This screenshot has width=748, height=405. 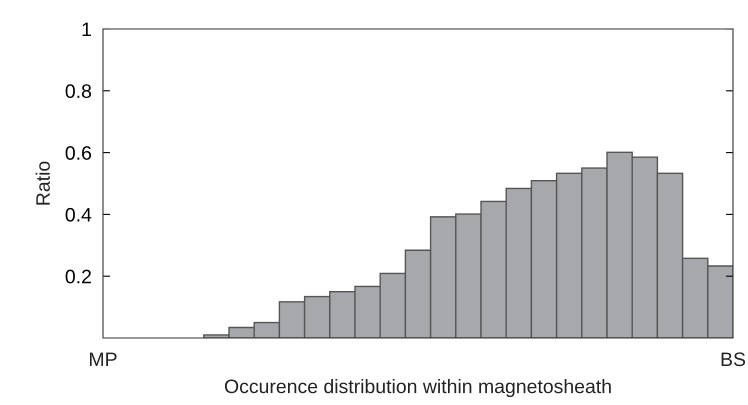 What do you see at coordinates (43, 183) in the screenshot?
I see `y-axis-title: Ratio` at bounding box center [43, 183].